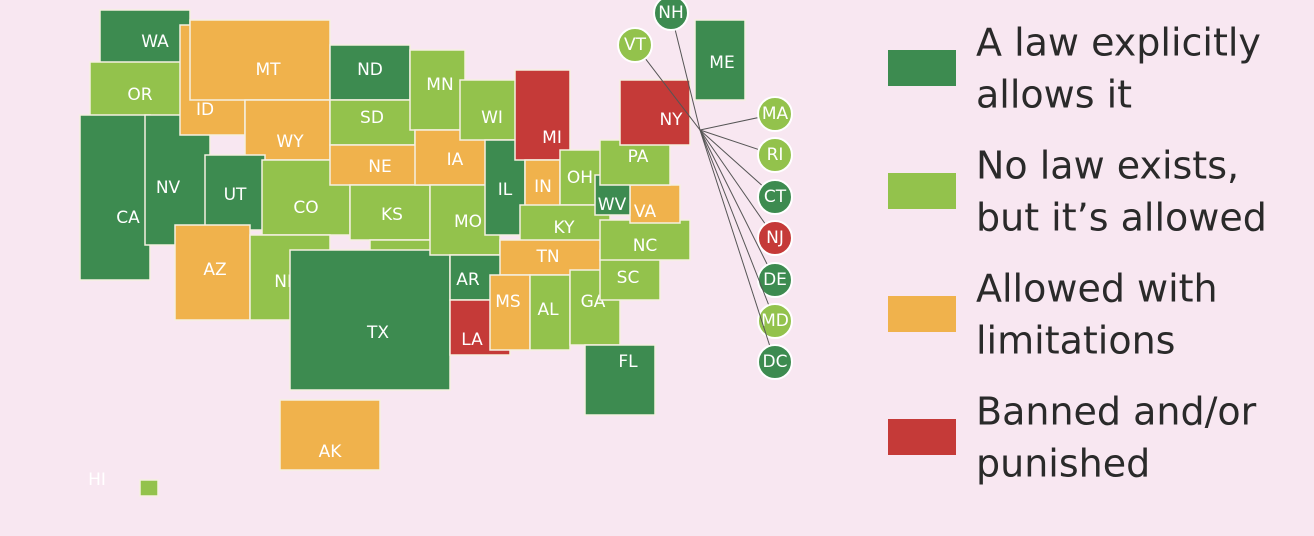 The width and height of the screenshot is (1314, 536). Describe the element at coordinates (552, 138) in the screenshot. I see `state-label: MI` at that location.